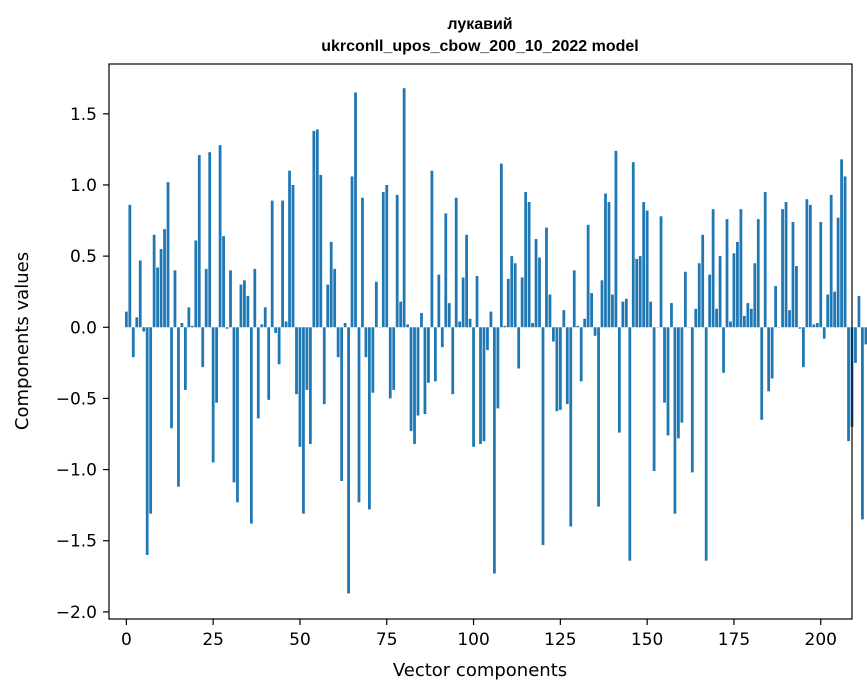  What do you see at coordinates (83, 257) in the screenshot?
I see `y-tick-label: 0.5` at bounding box center [83, 257].